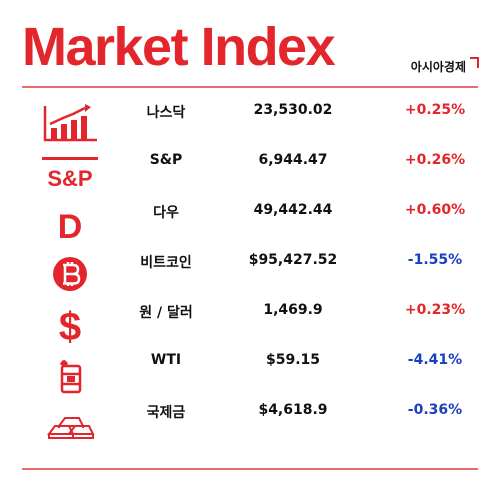  I want to click on index-value: 1,469.9, so click(293, 310).